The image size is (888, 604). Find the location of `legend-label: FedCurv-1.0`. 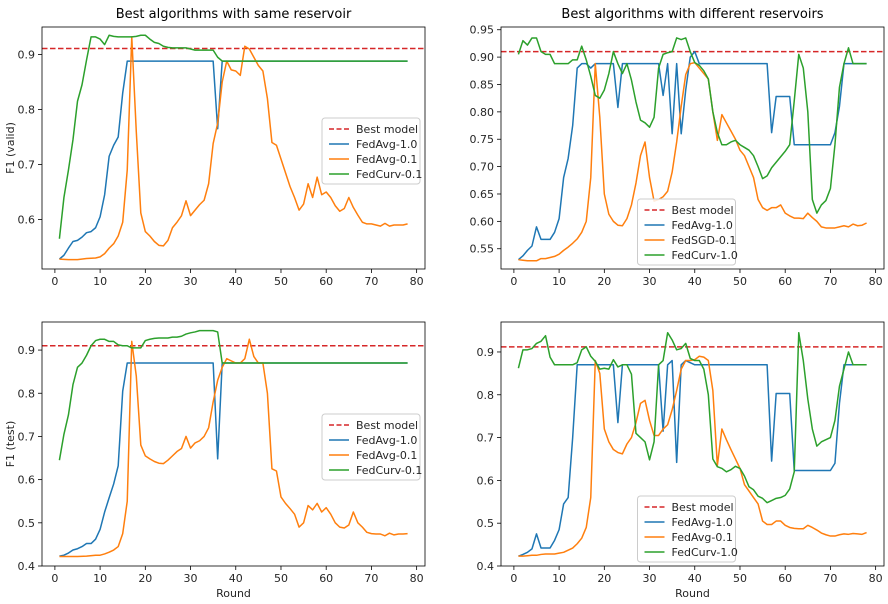

legend-label: FedCurv-1.0 is located at coordinates (705, 552).